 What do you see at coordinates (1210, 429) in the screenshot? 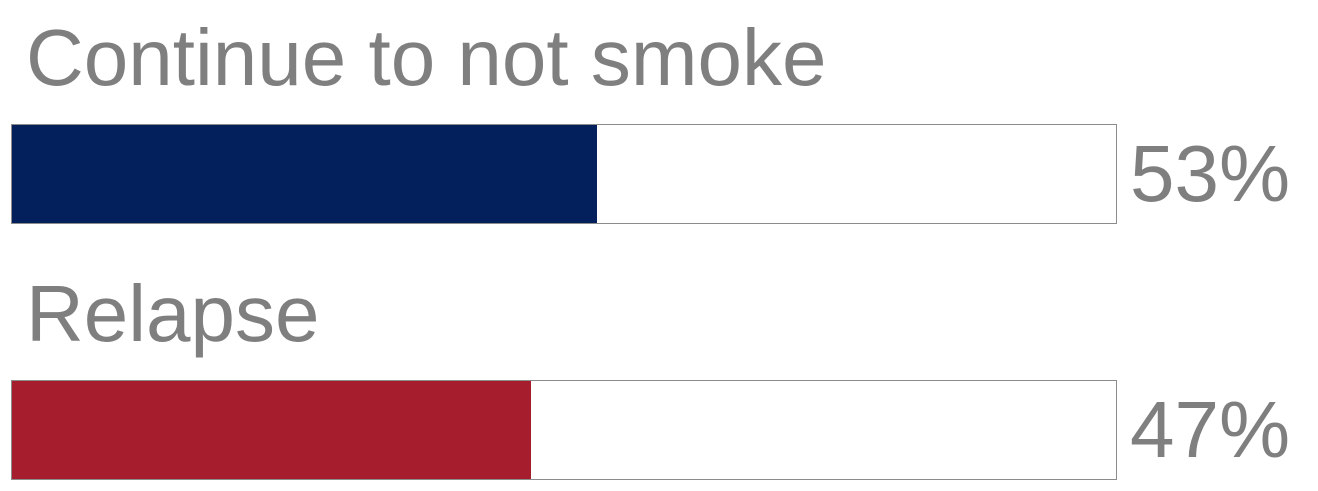
I see `value-label: 47%` at bounding box center [1210, 429].